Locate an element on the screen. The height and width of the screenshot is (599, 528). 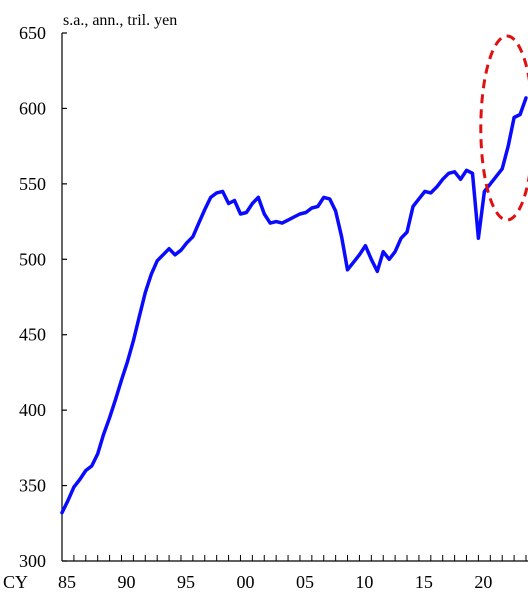
y-tick-label: 600 is located at coordinates (32, 108).